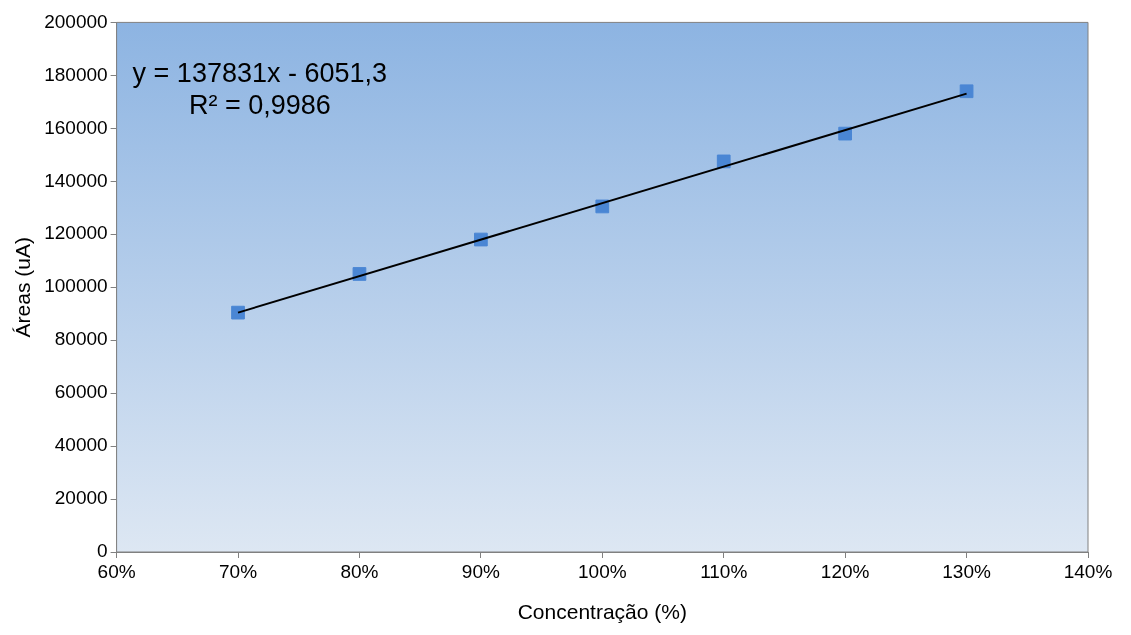 This screenshot has height=635, width=1131. I want to click on y-tick-label: 20000, so click(81, 498).